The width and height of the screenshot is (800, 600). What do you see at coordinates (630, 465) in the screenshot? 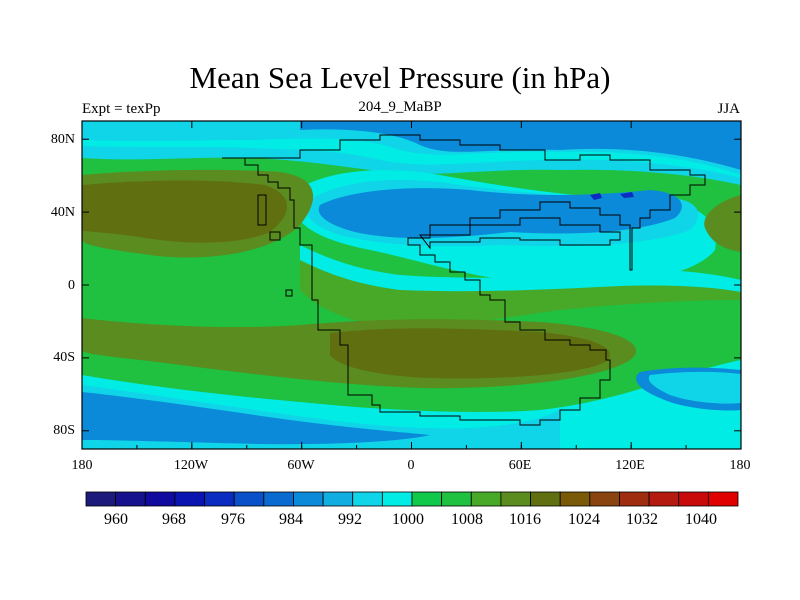
I see `lon-tick-label: 120E` at bounding box center [630, 465].